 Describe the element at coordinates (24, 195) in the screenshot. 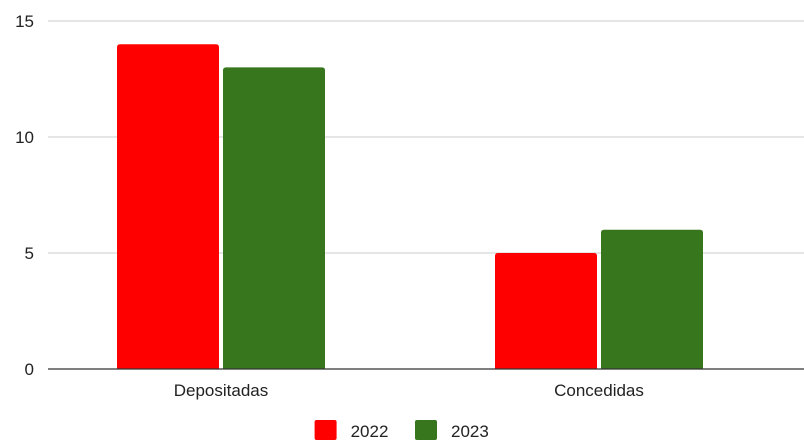

I see `y-axis-ticks: 0 5 10 15` at that location.